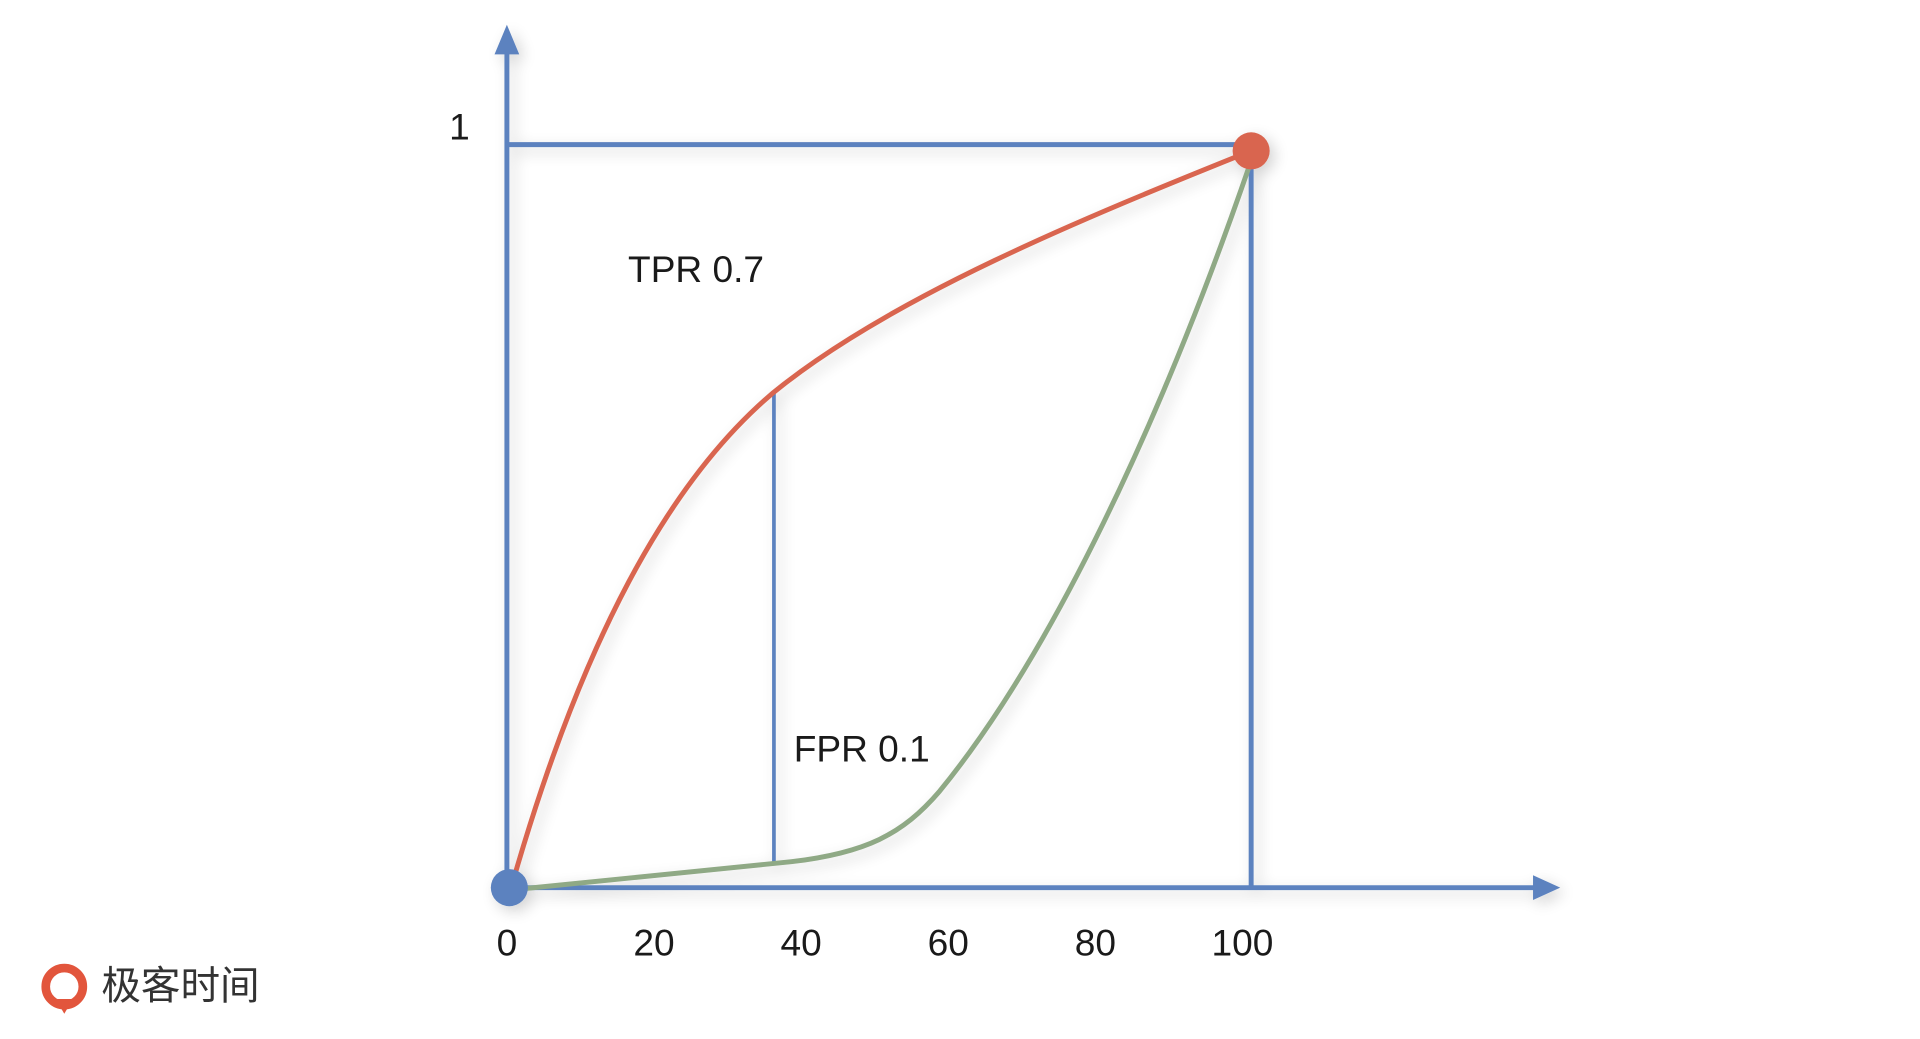 The image size is (1920, 1039). I want to click on y-arrow, so click(507, 39).